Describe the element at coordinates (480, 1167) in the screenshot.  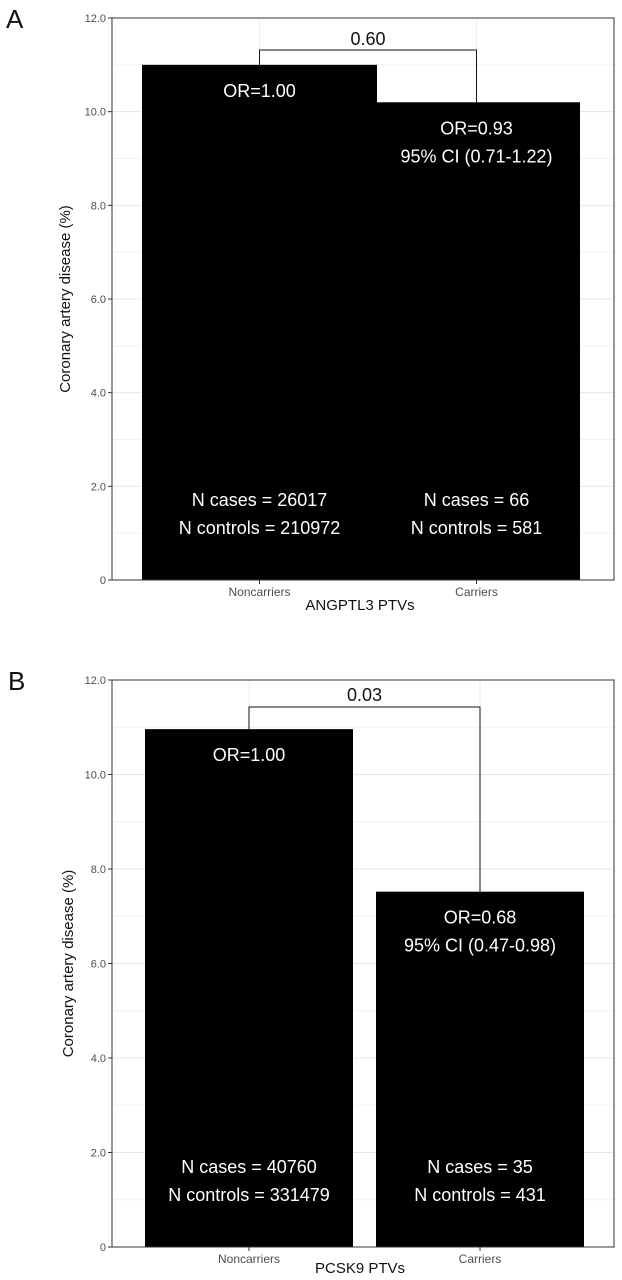
I see `bar-label-bottom: N cases = 35` at that location.